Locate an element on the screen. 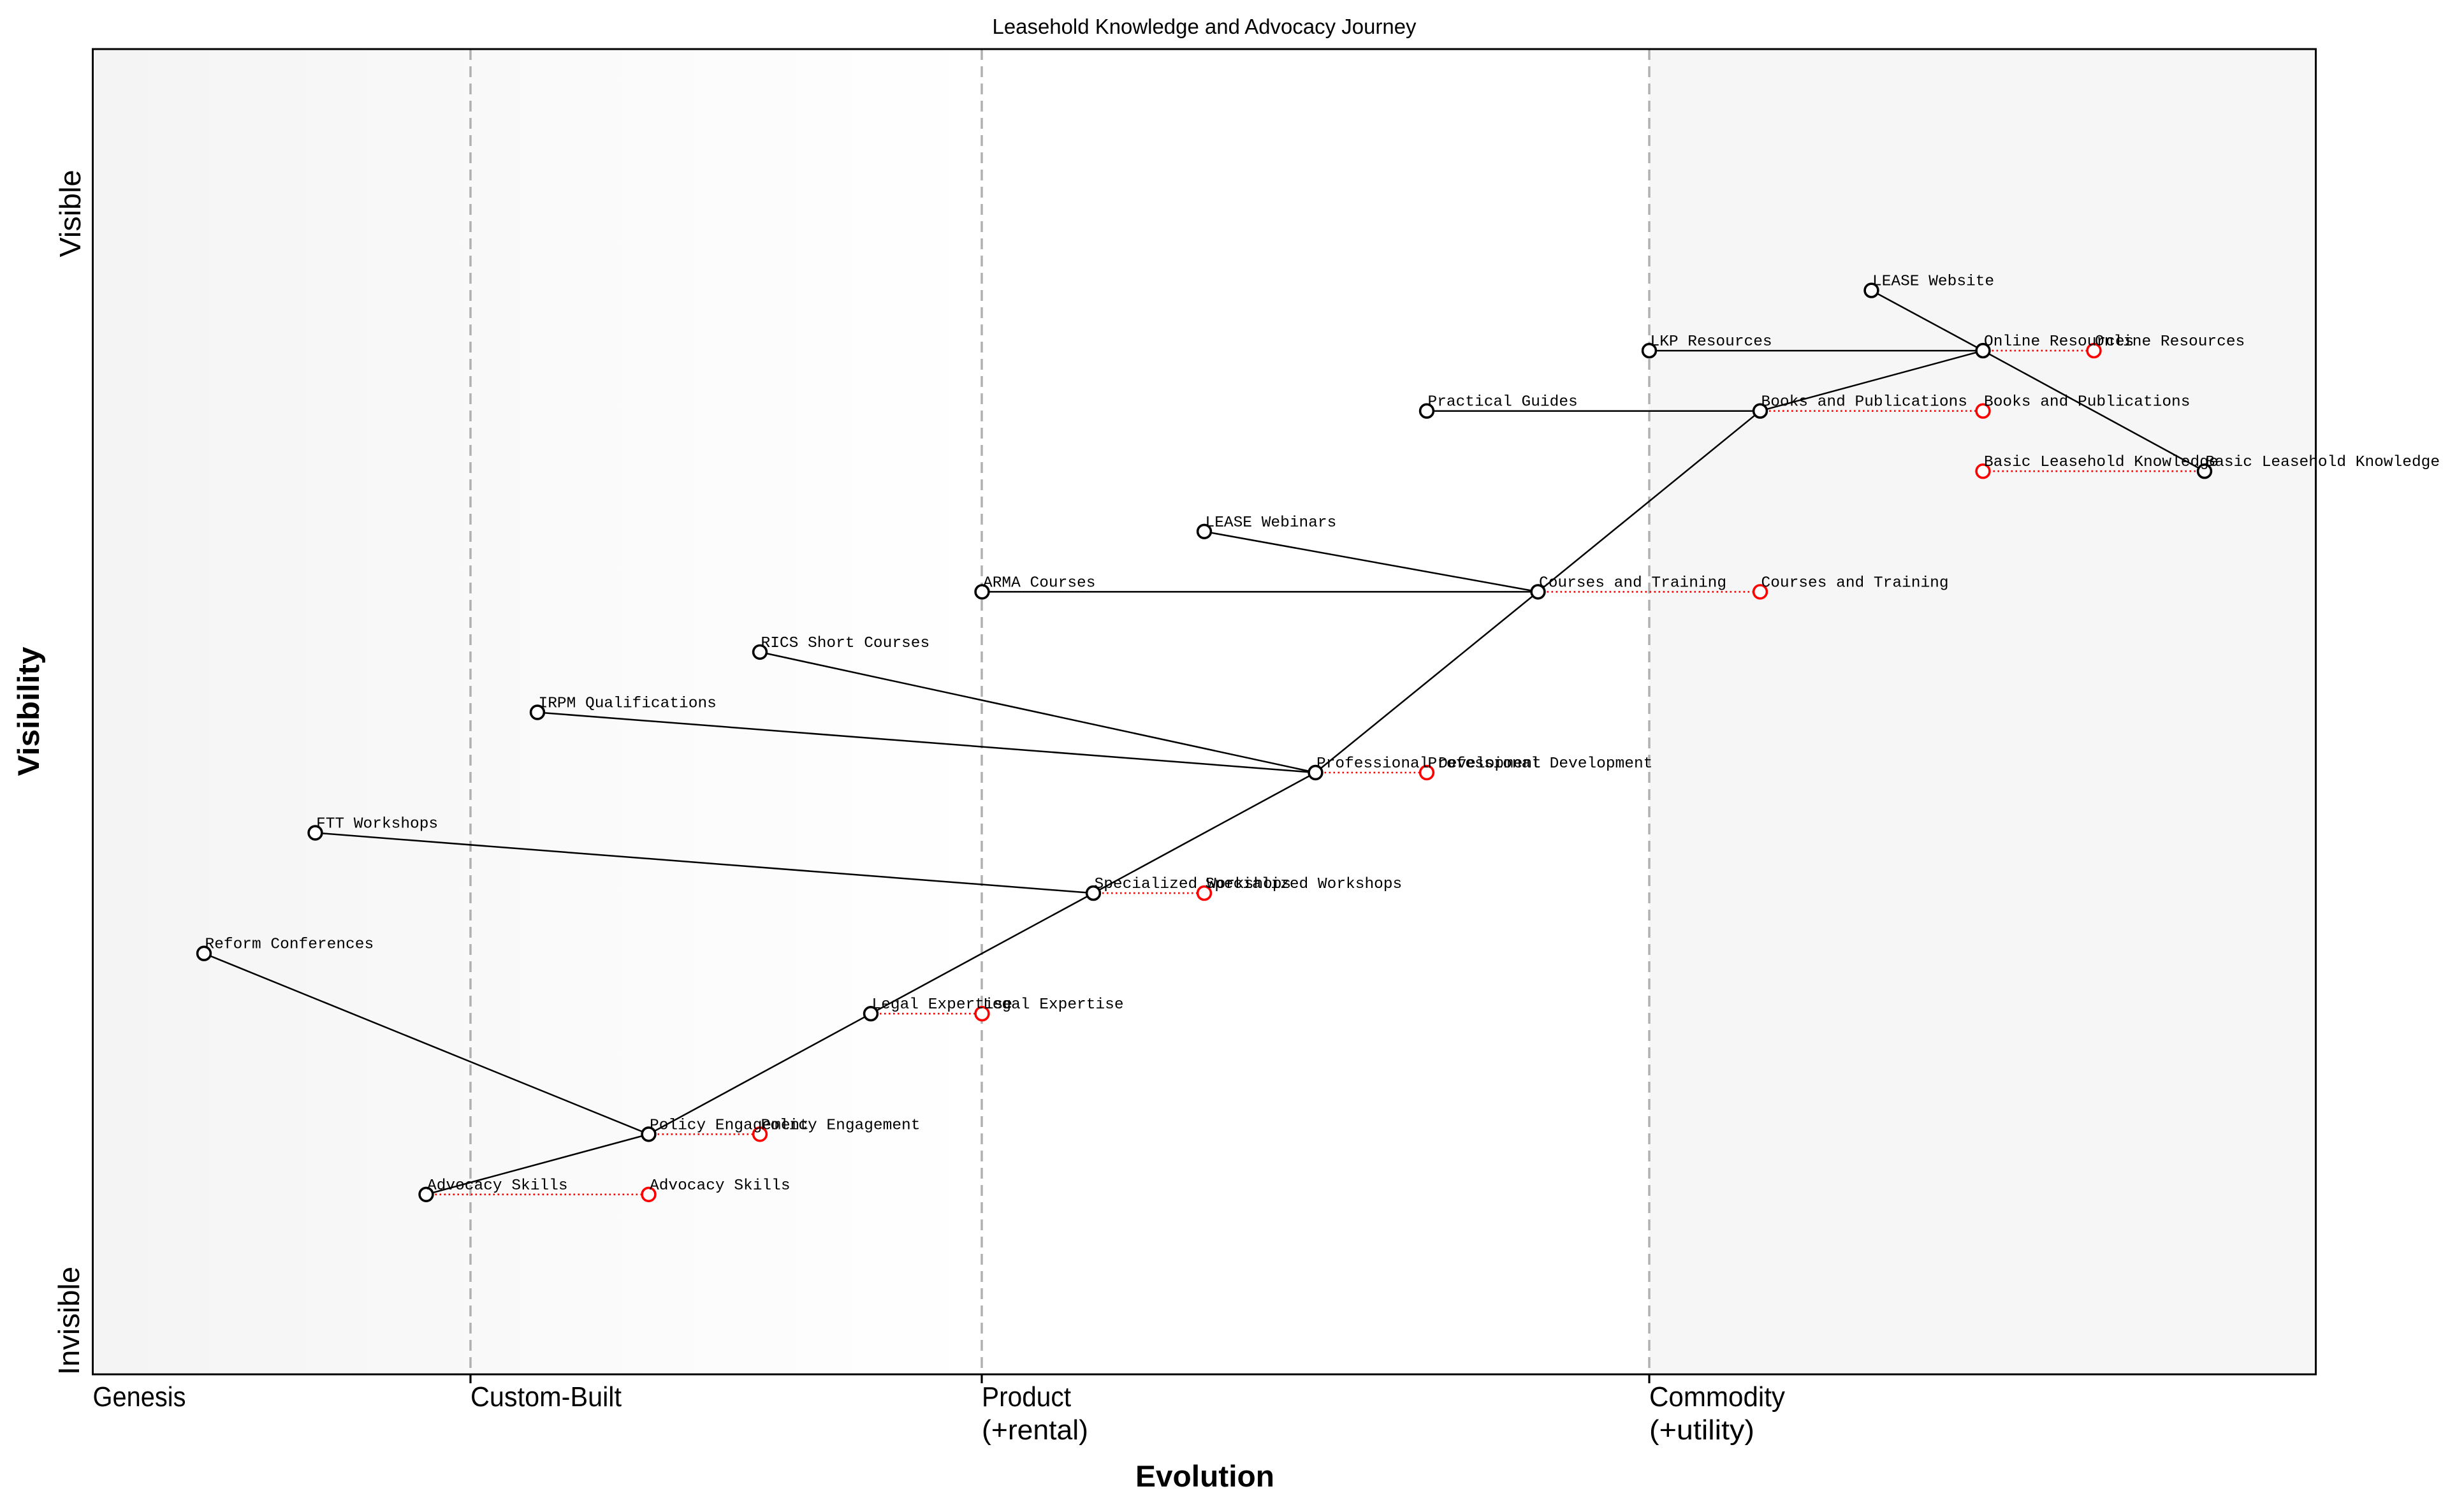 This screenshot has width=2464, height=1498. svg-text: (+rental) is located at coordinates (1035, 1430).